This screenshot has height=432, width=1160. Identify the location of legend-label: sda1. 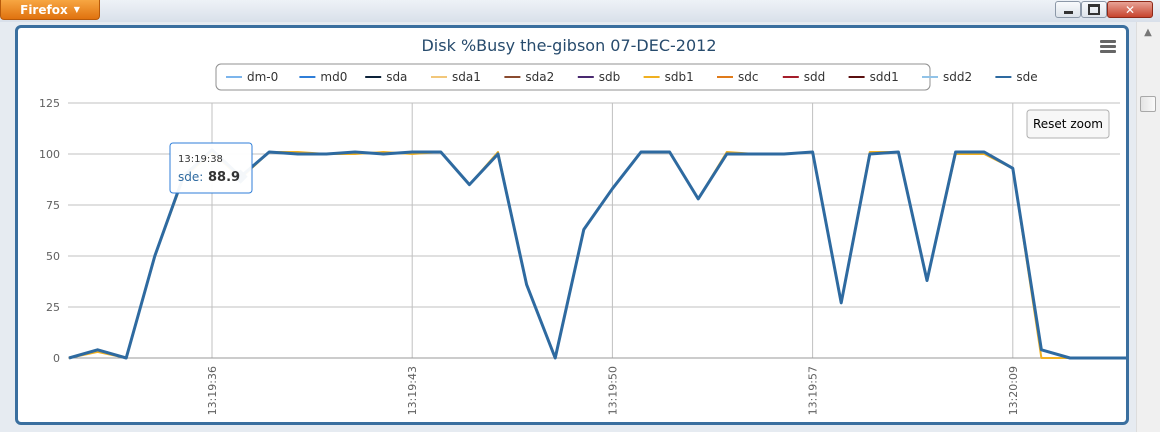
(466, 77).